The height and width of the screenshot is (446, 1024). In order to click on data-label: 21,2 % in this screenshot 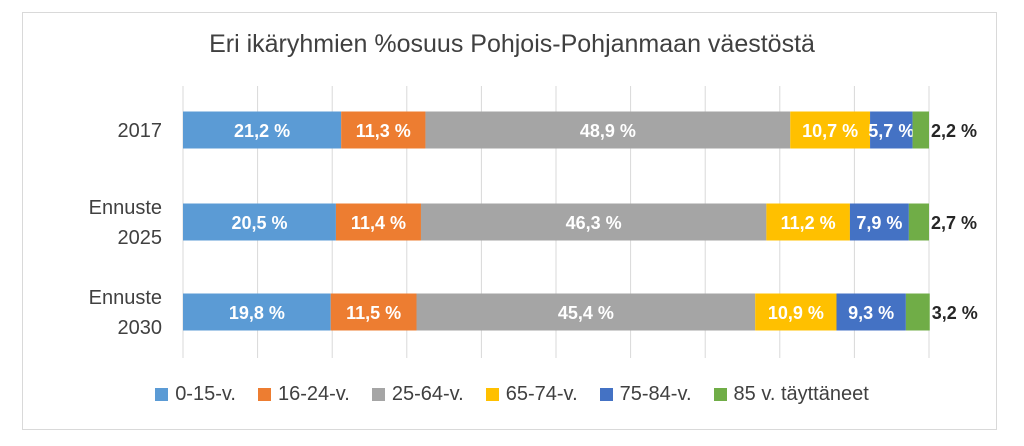, I will do `click(262, 131)`.